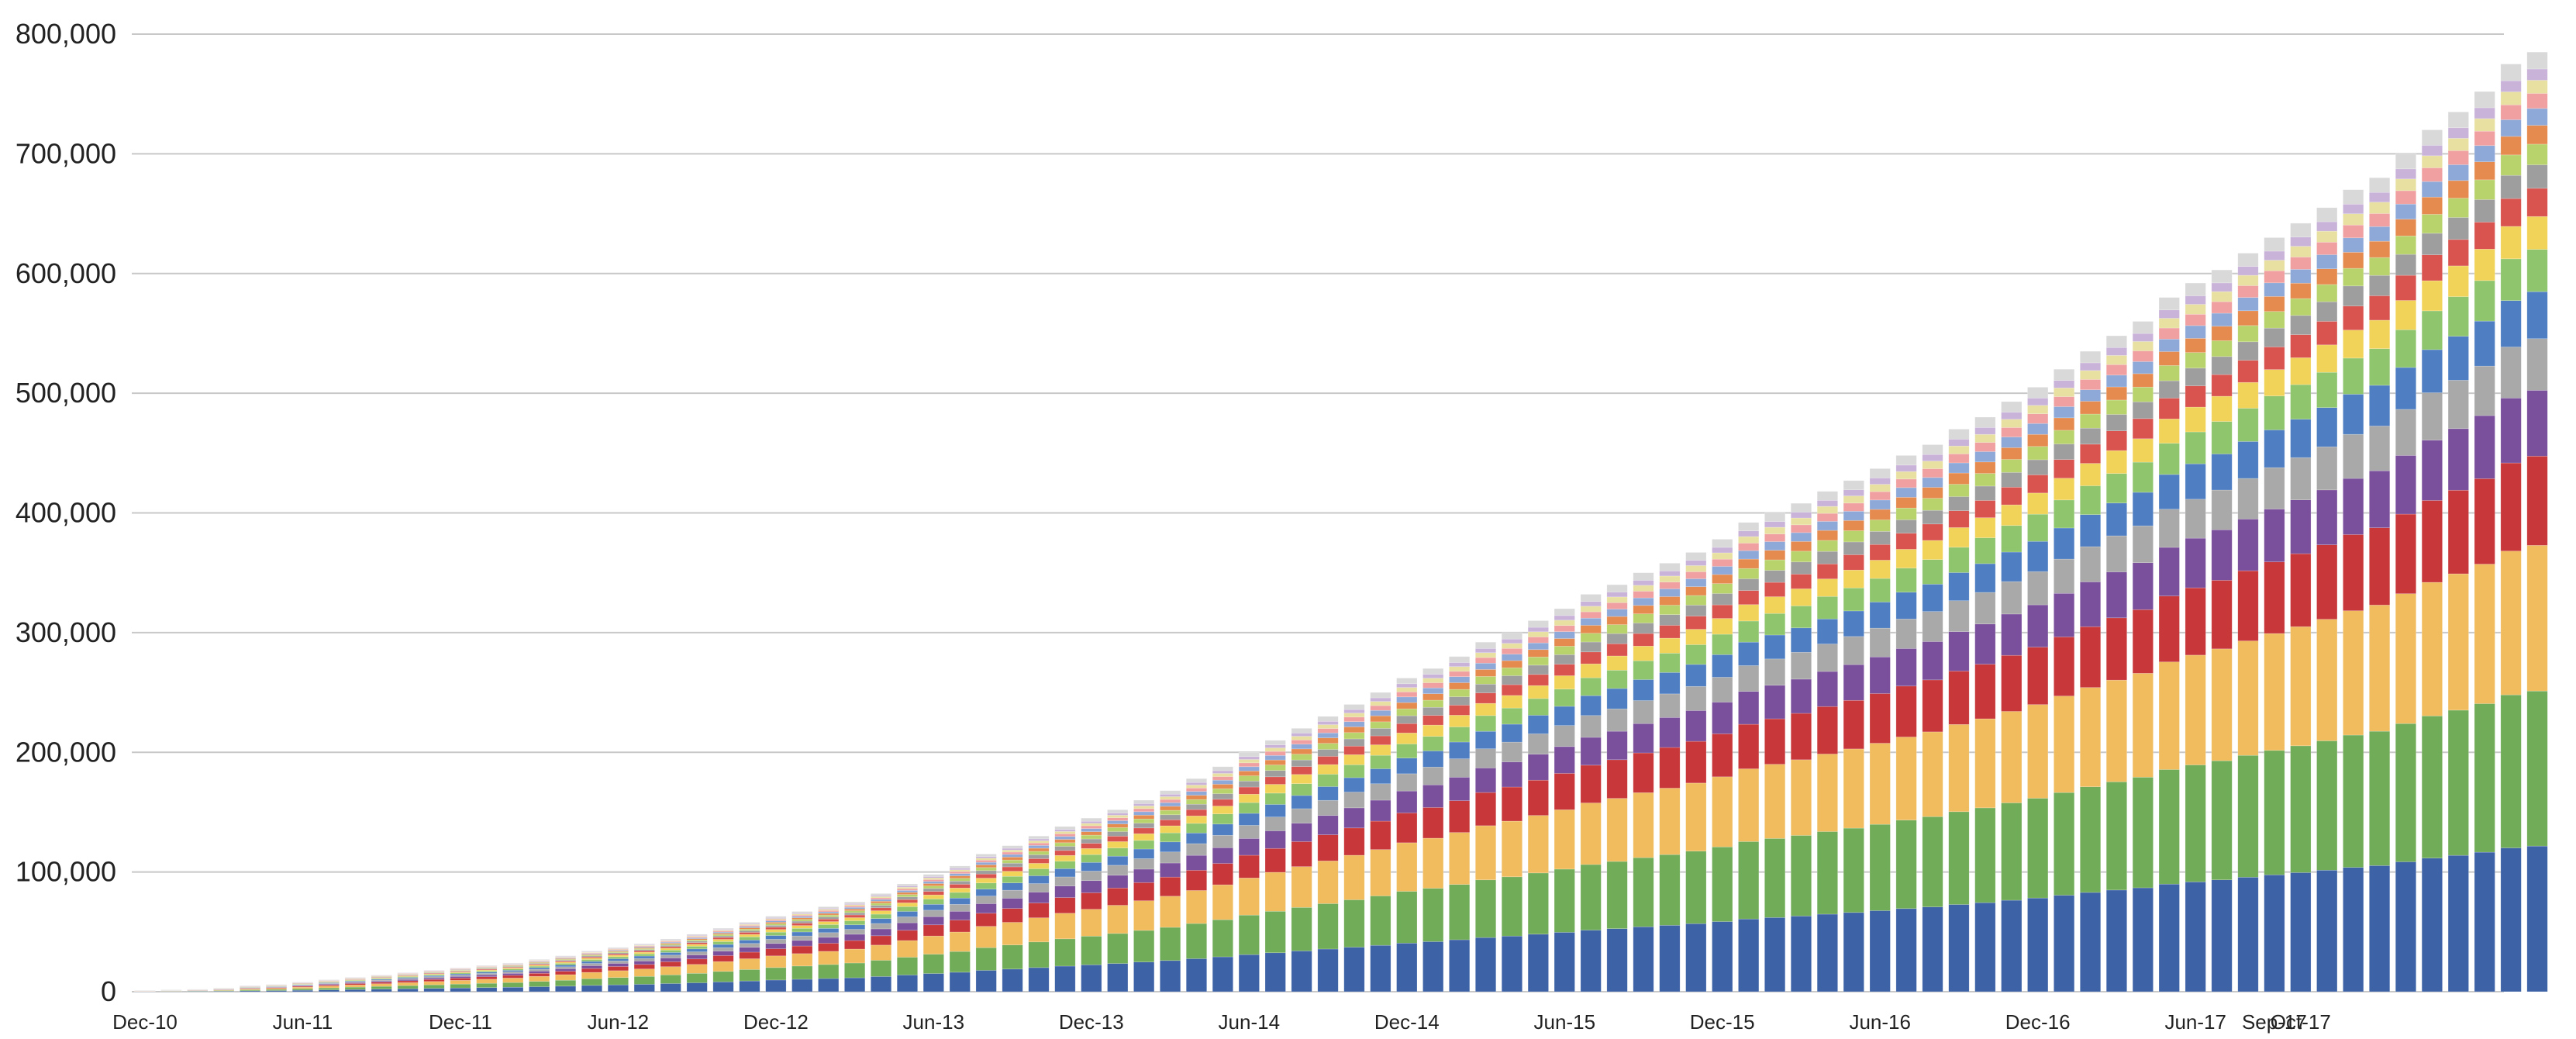  I want to click on x-tick-label: Jun-16, so click(1880, 1022).